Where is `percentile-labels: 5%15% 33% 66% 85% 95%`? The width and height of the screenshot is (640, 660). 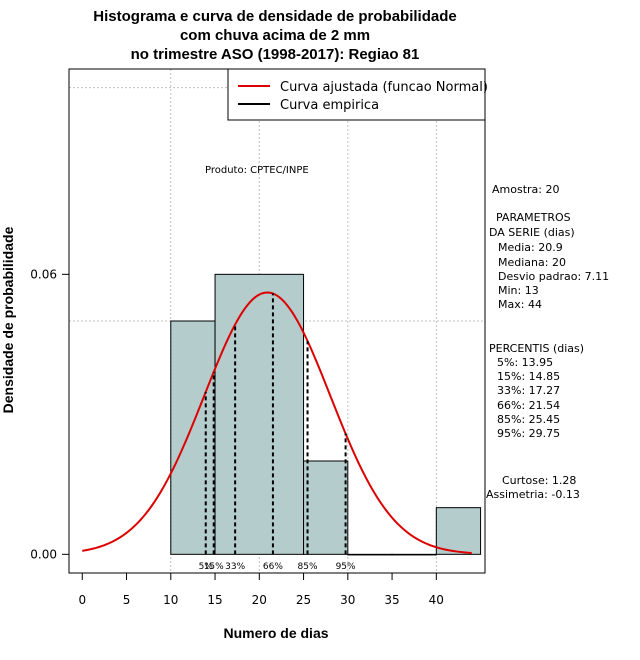 percentile-labels: 5%15% 33% 66% 85% 95% is located at coordinates (277, 567).